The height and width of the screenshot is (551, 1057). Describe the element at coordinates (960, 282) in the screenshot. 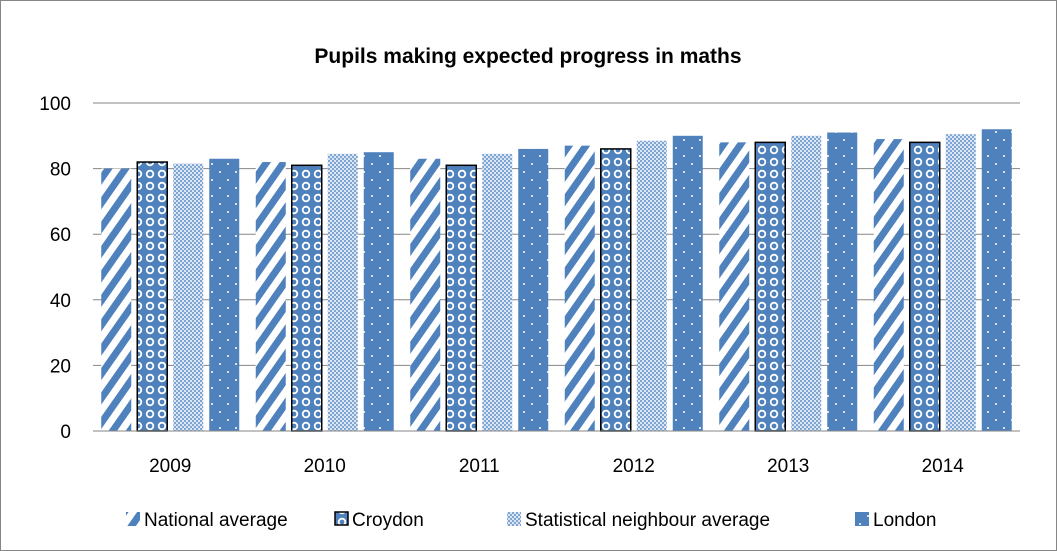

I see `bar-statistical-neighbour-average-2014` at that location.